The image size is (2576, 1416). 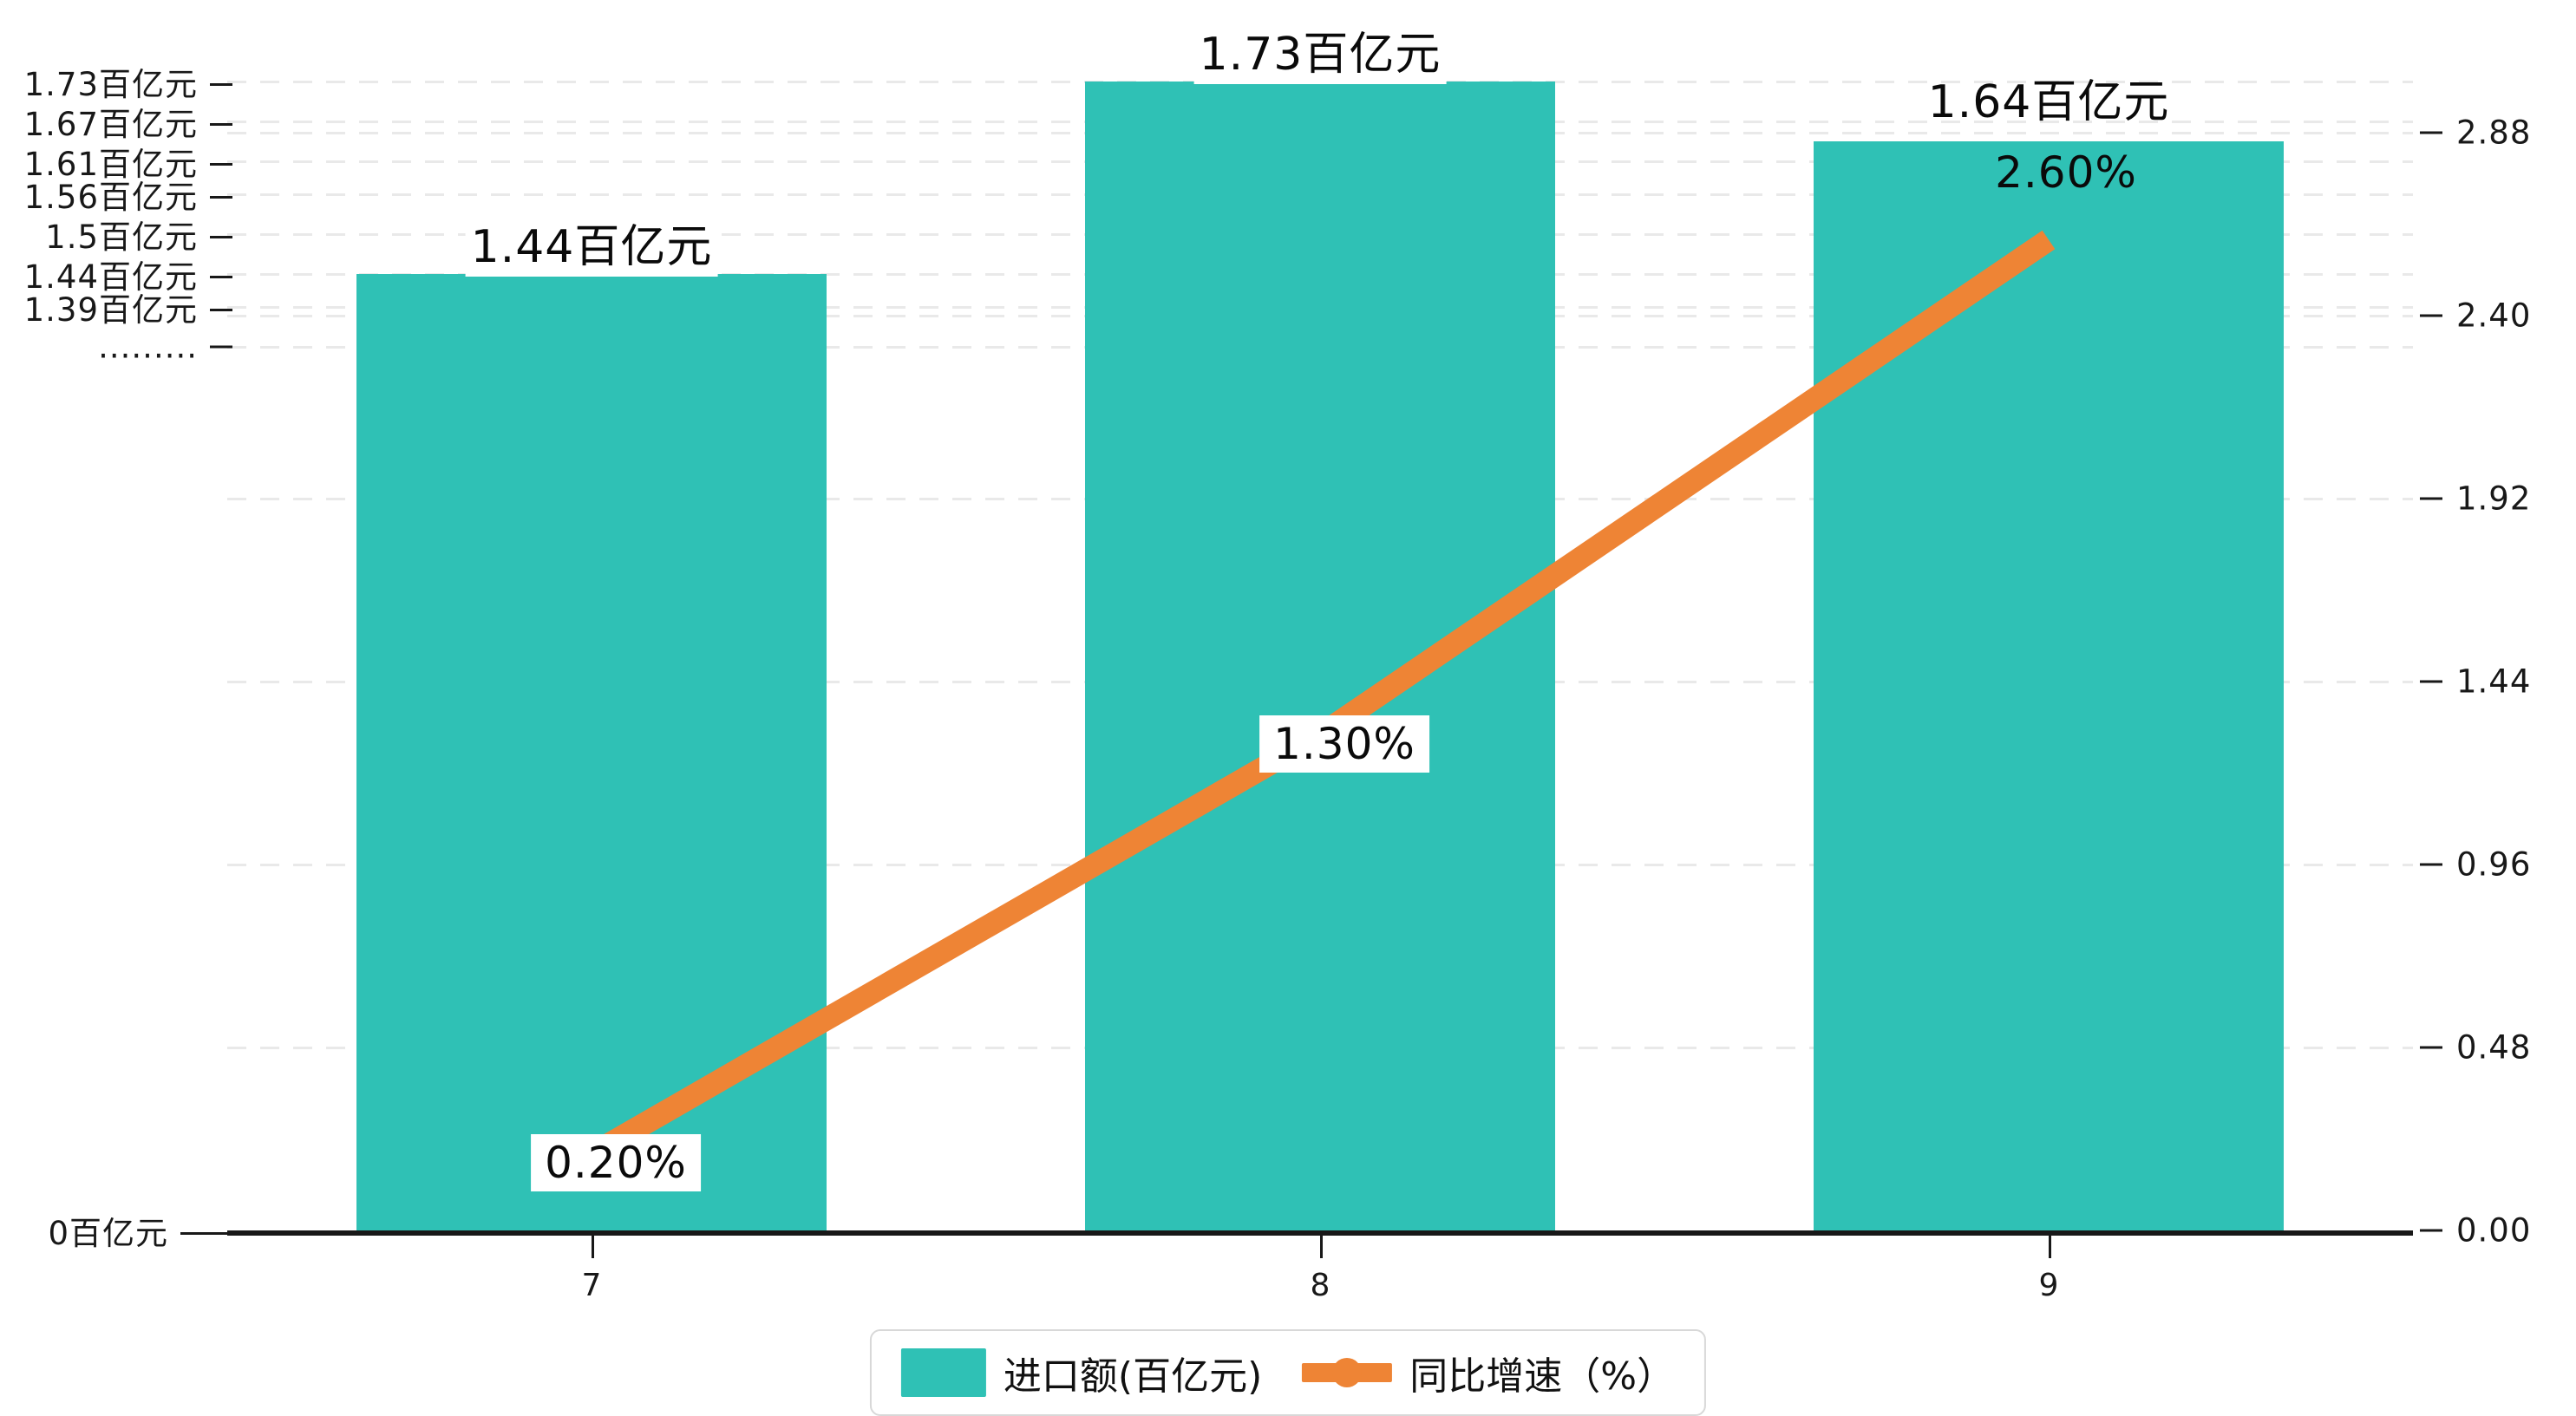 What do you see at coordinates (2475, 1231) in the screenshot?
I see `right-axis-tick-label: 0.00` at bounding box center [2475, 1231].